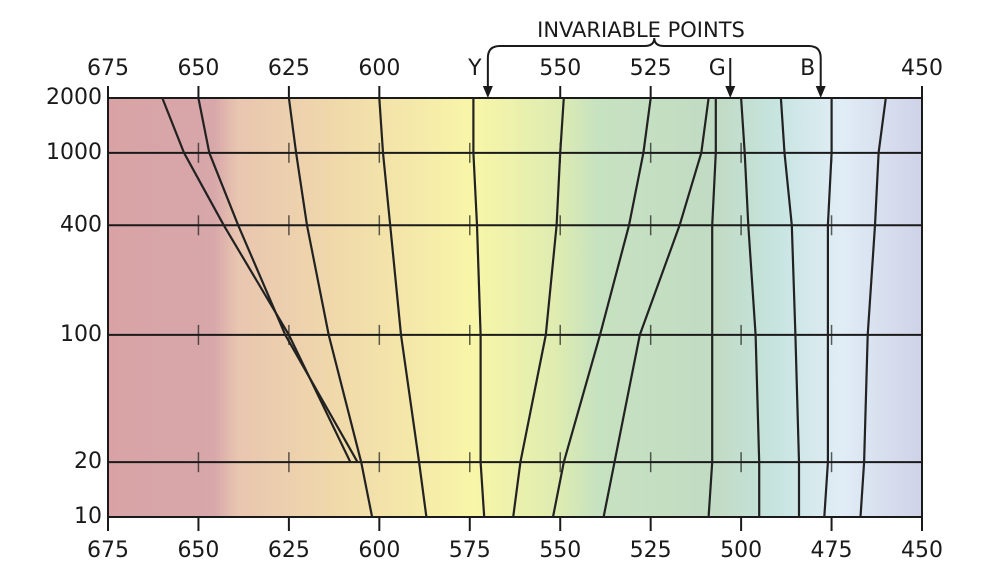  I want to click on x-tick-label: 675, so click(108, 550).